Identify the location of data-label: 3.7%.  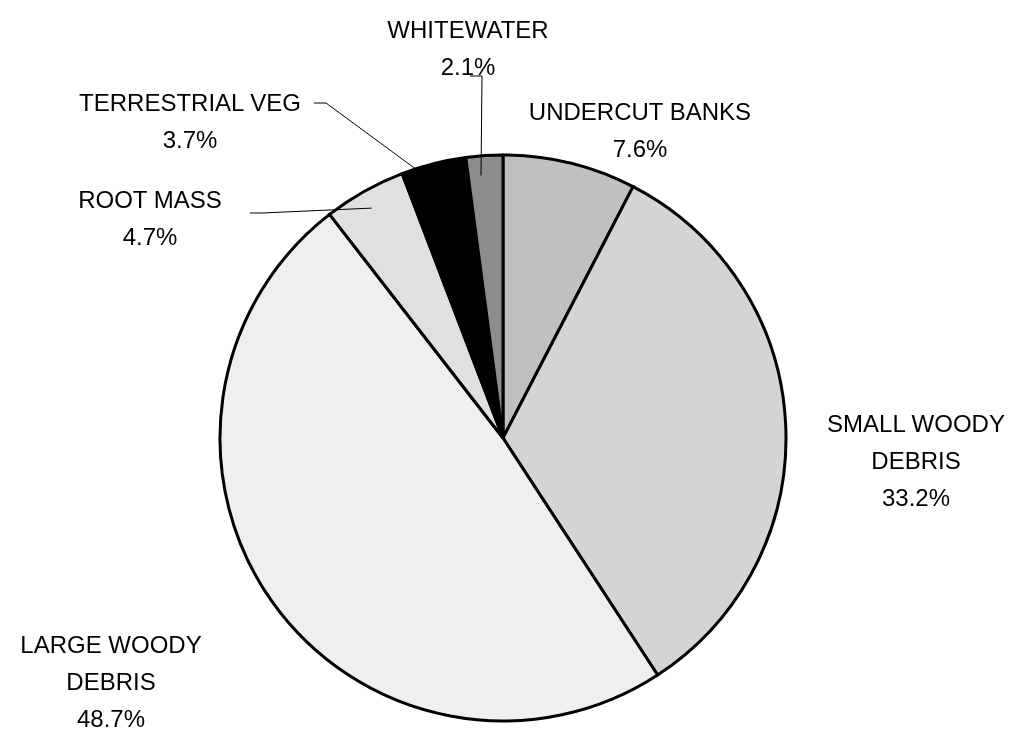
(190, 139).